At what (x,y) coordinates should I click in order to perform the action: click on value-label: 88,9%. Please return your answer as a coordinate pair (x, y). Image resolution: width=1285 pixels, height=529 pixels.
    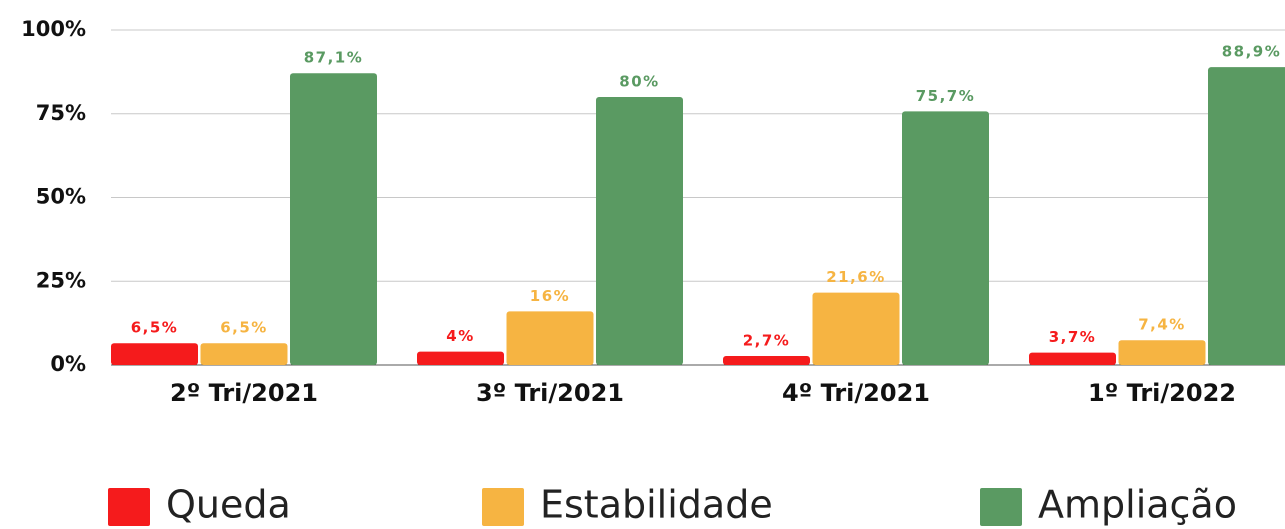
    Looking at the image, I should click on (1252, 52).